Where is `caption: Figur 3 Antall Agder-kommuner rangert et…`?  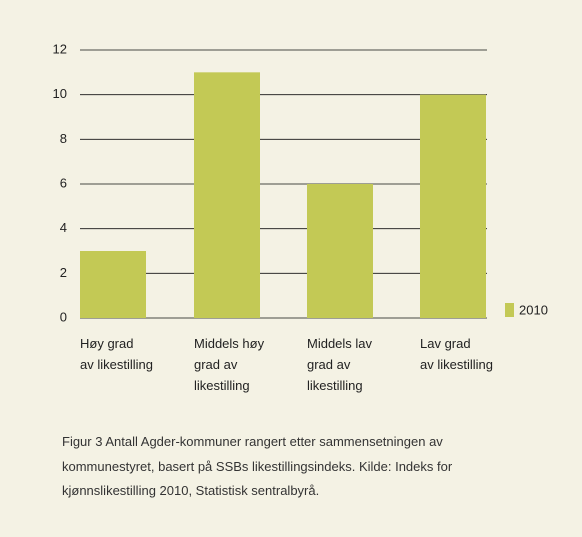
caption: Figur 3 Antall Agder-kommuner rangert et… is located at coordinates (257, 466).